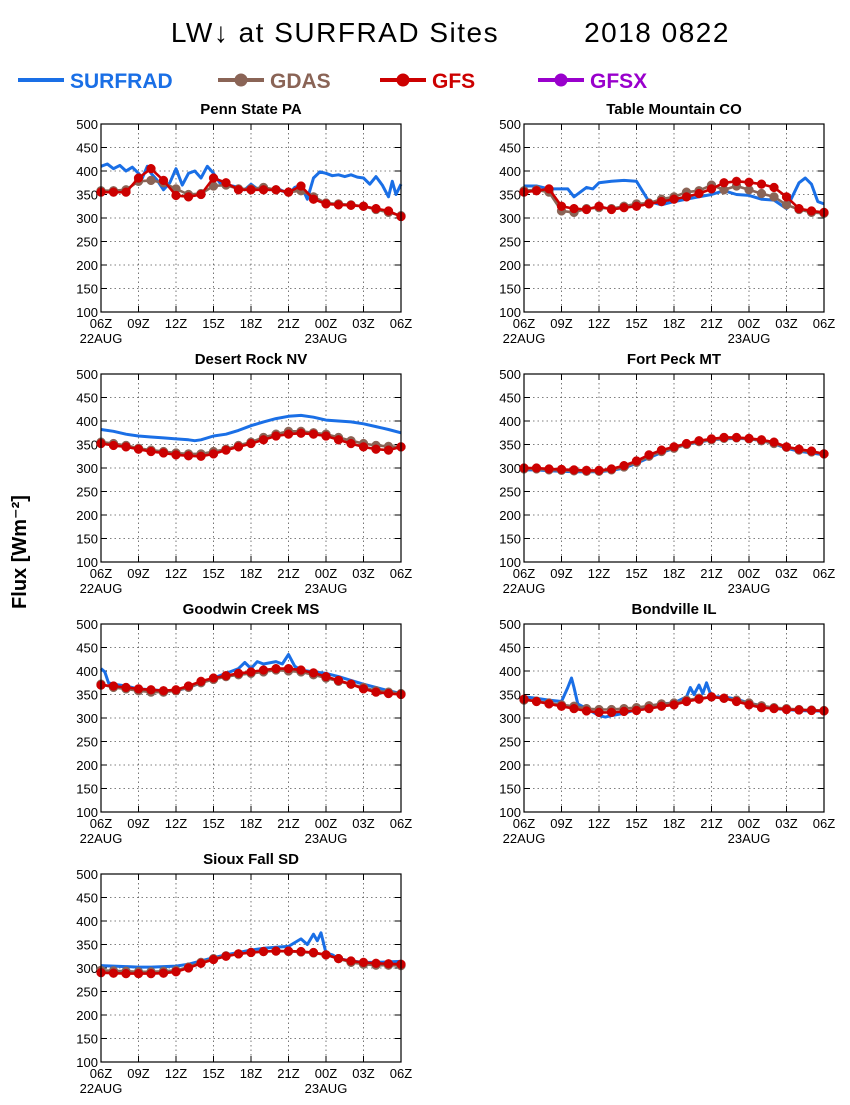  I want to click on series-line-surfrad, so click(251, 428).